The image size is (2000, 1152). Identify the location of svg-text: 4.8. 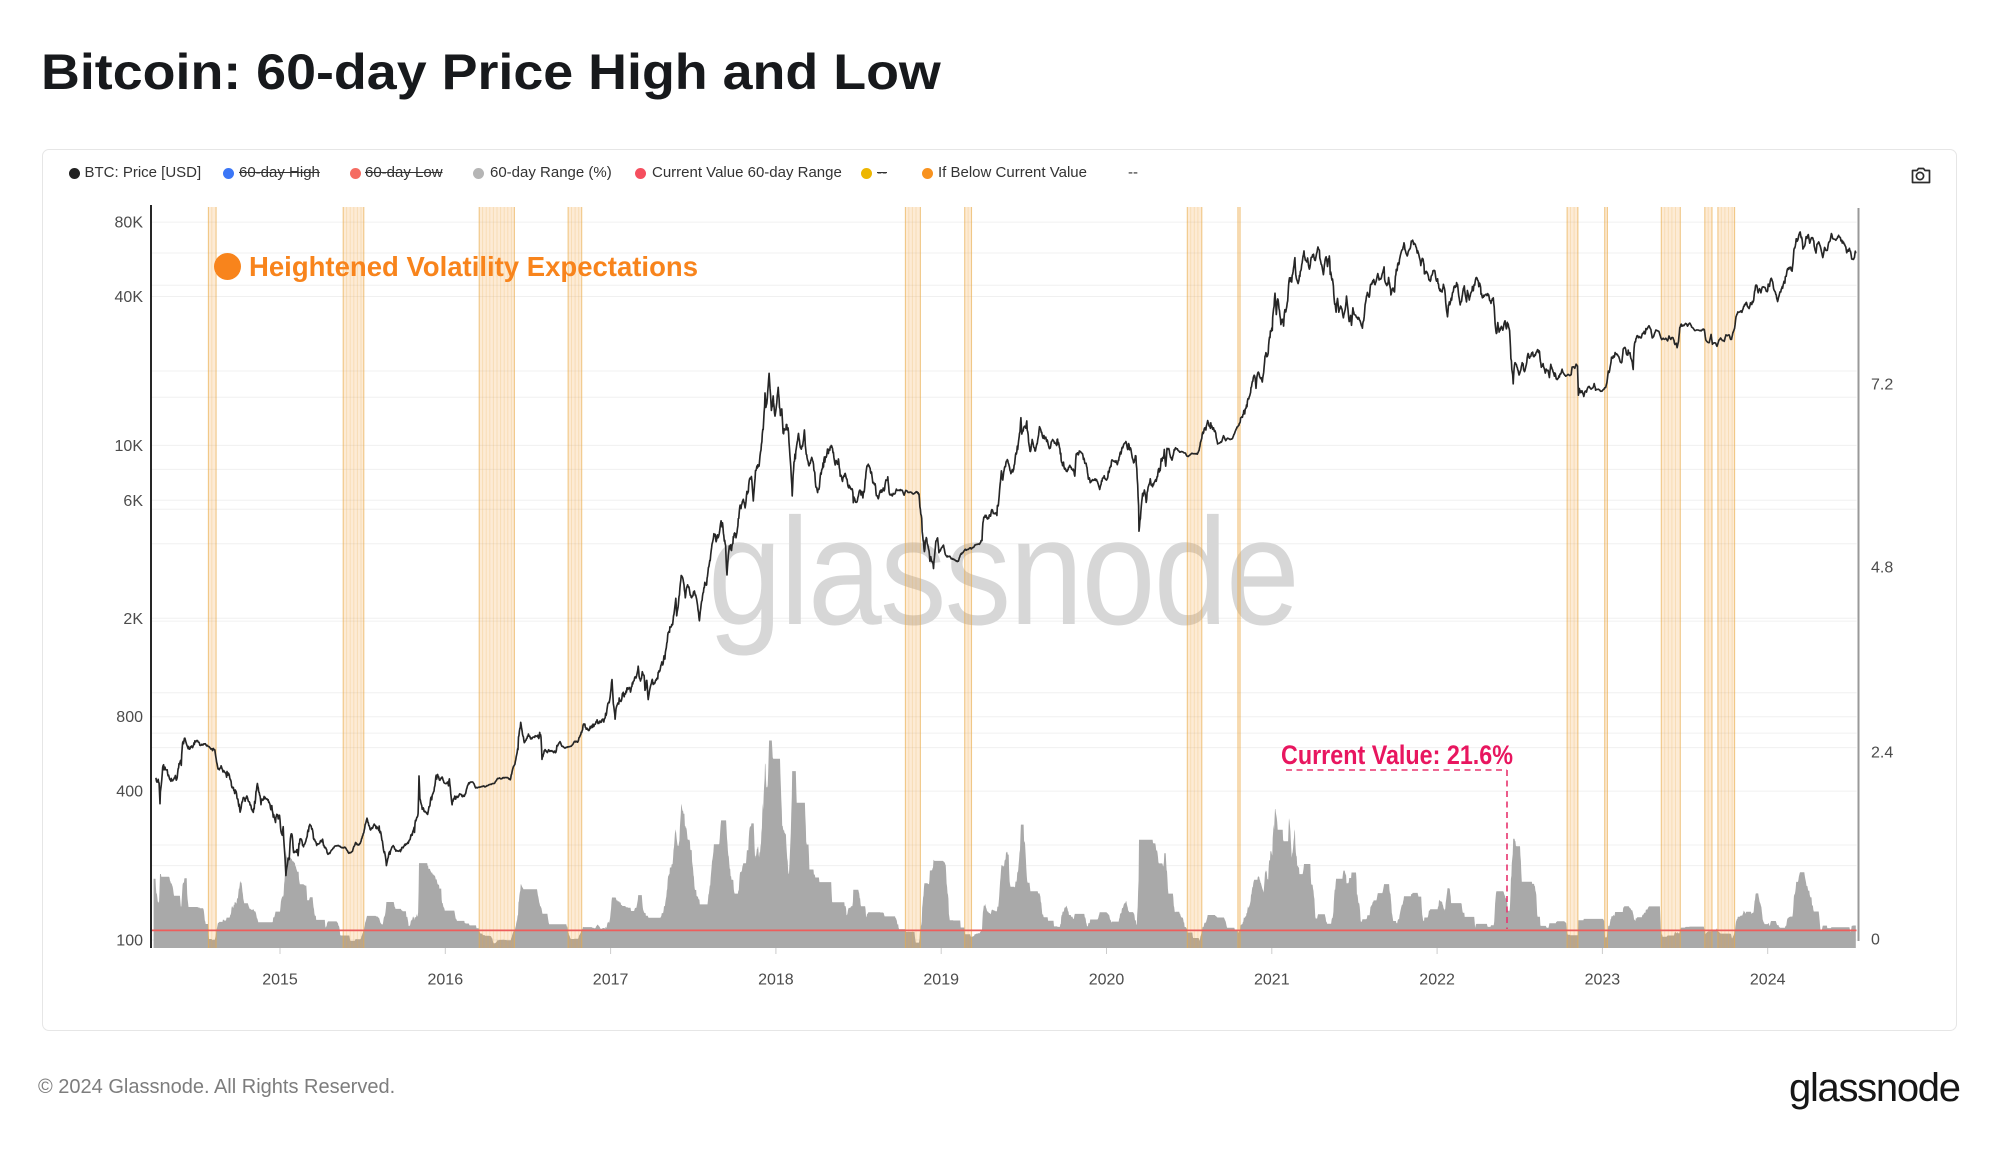
(1882, 568).